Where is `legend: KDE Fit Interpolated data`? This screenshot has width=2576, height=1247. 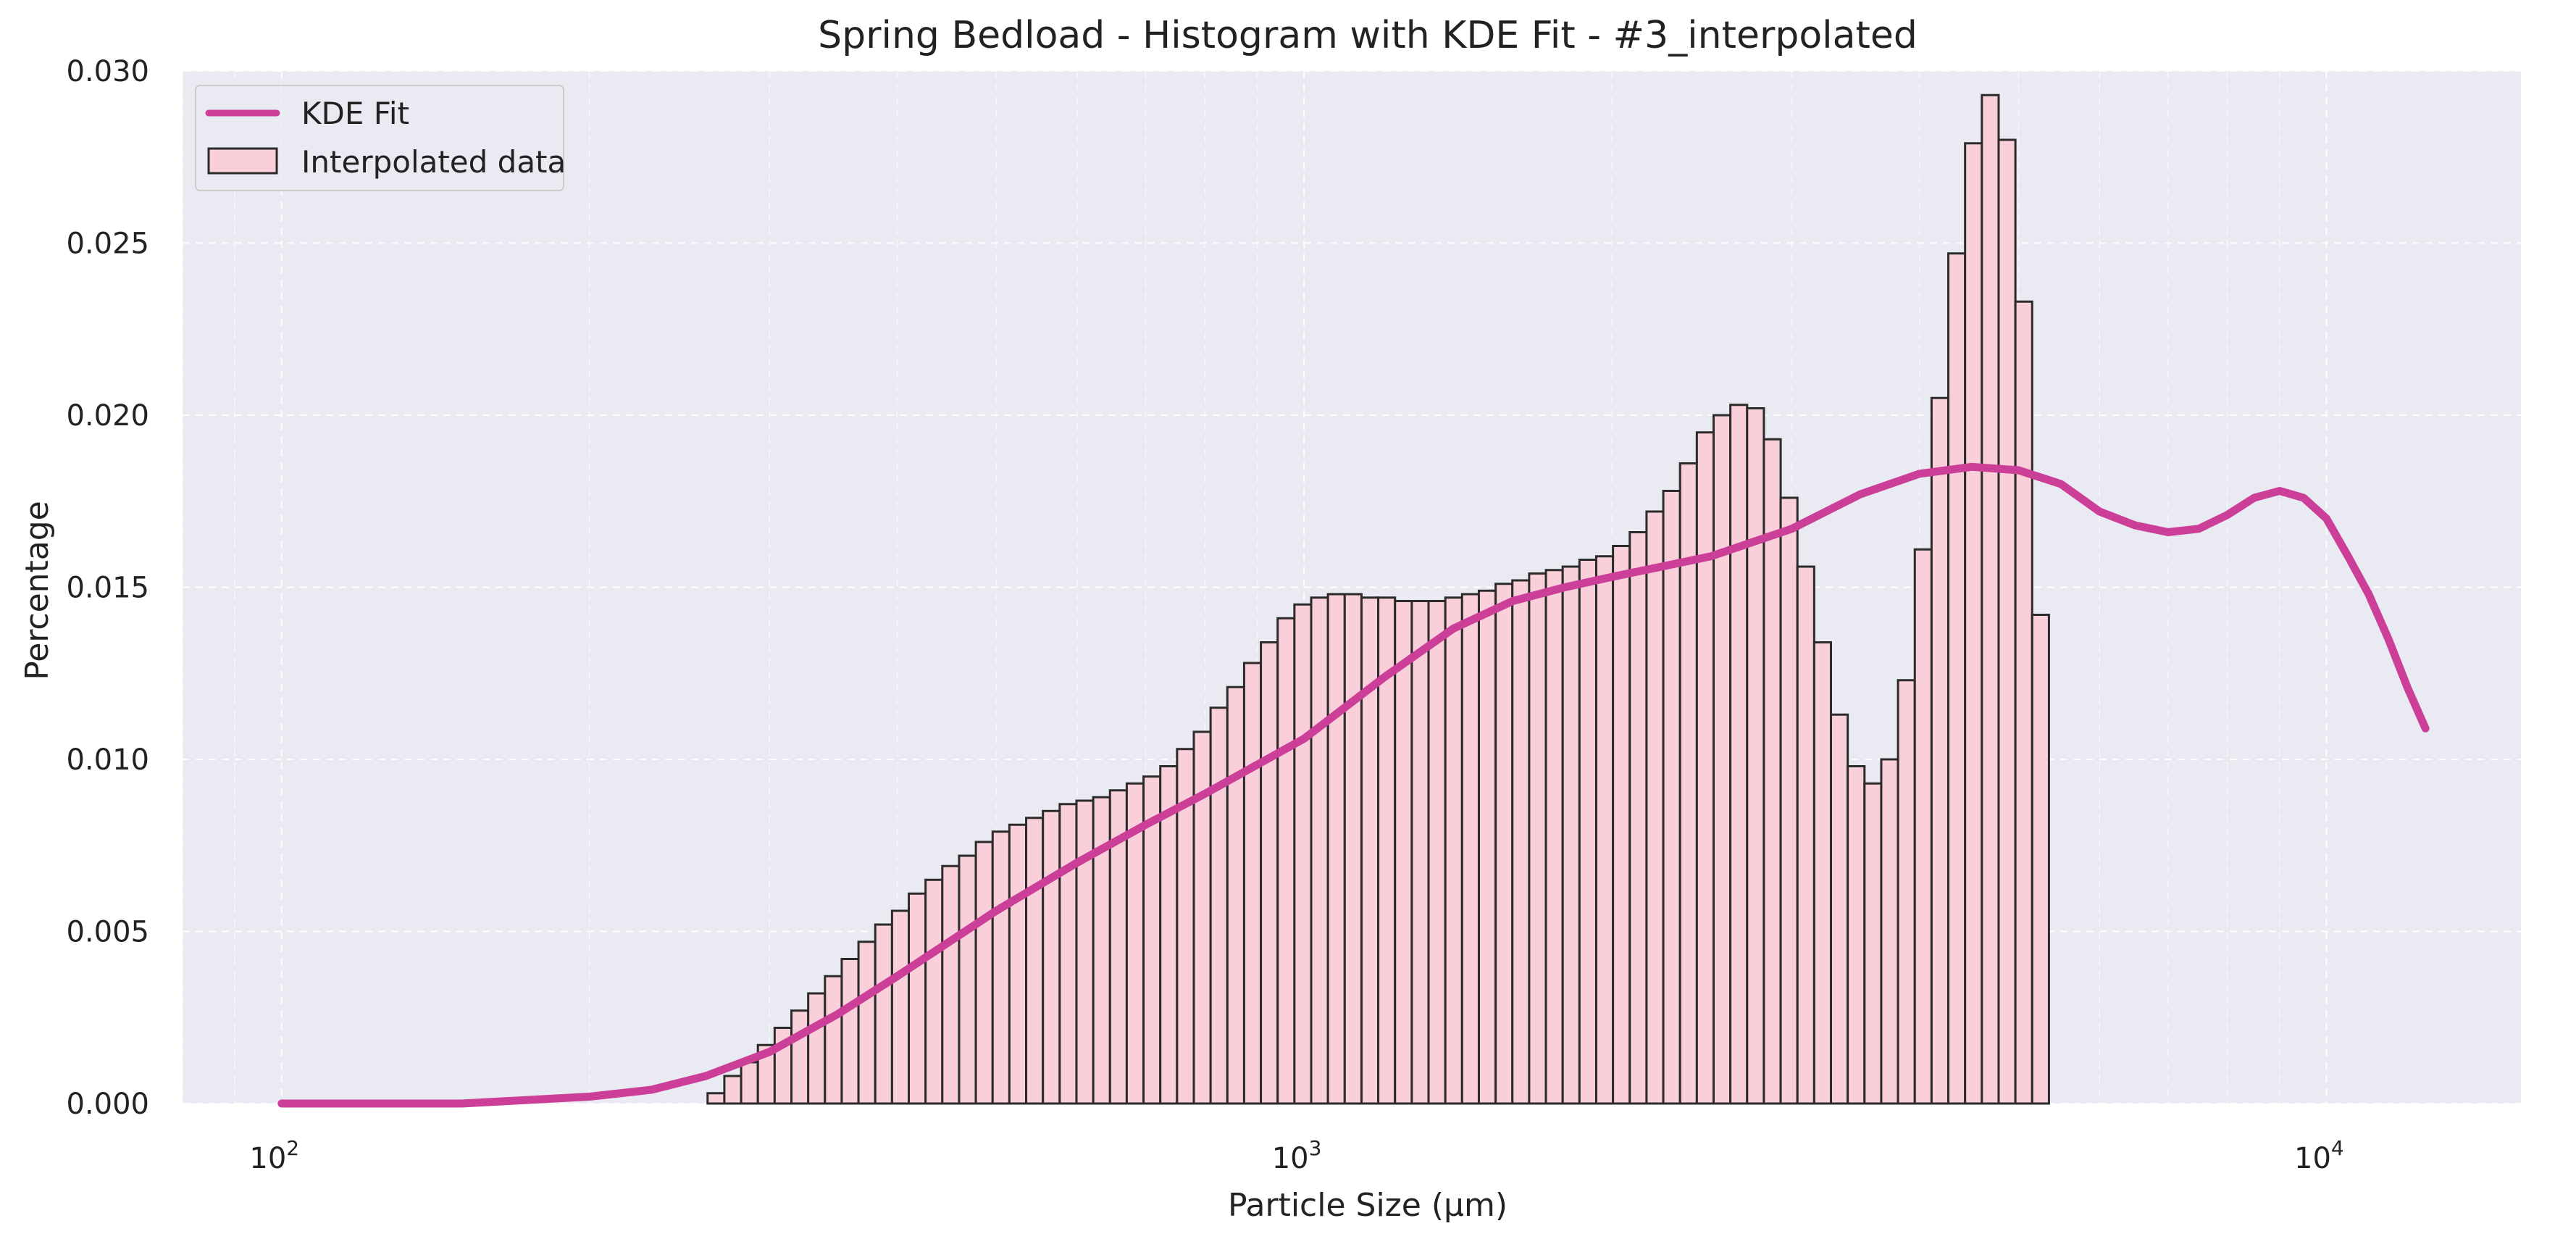 legend: KDE Fit Interpolated data is located at coordinates (380, 138).